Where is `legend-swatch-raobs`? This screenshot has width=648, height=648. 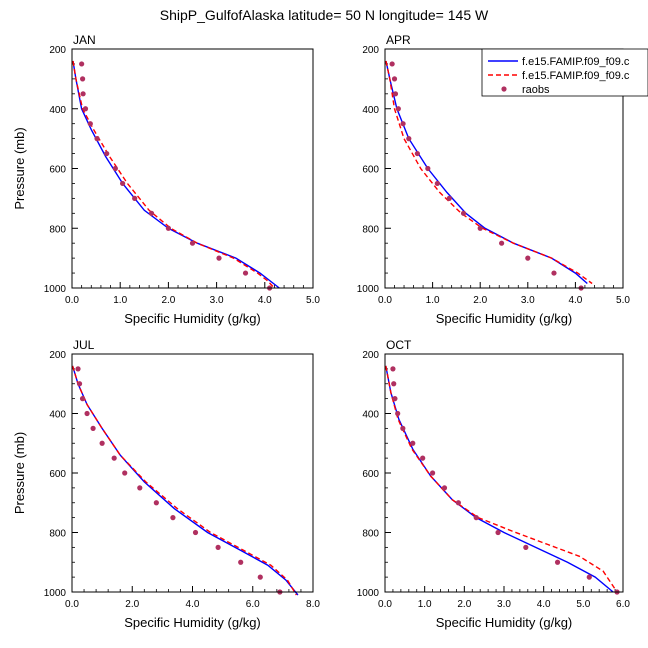
legend-swatch-raobs is located at coordinates (504, 89).